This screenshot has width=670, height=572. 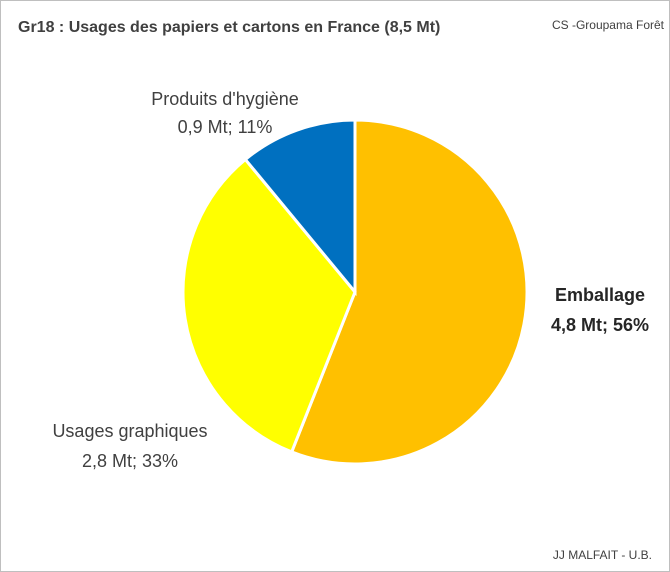 What do you see at coordinates (600, 295) in the screenshot?
I see `slice-label: Emballage` at bounding box center [600, 295].